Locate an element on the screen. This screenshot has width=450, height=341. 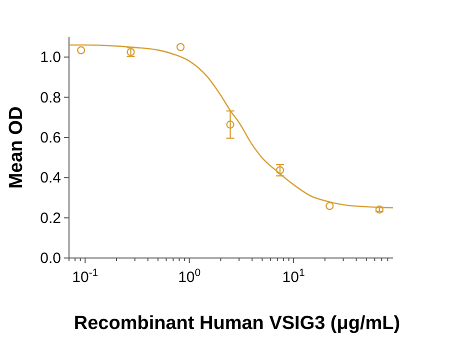
x-tick-label: 10$^{1}$ is located at coordinates (293, 276).